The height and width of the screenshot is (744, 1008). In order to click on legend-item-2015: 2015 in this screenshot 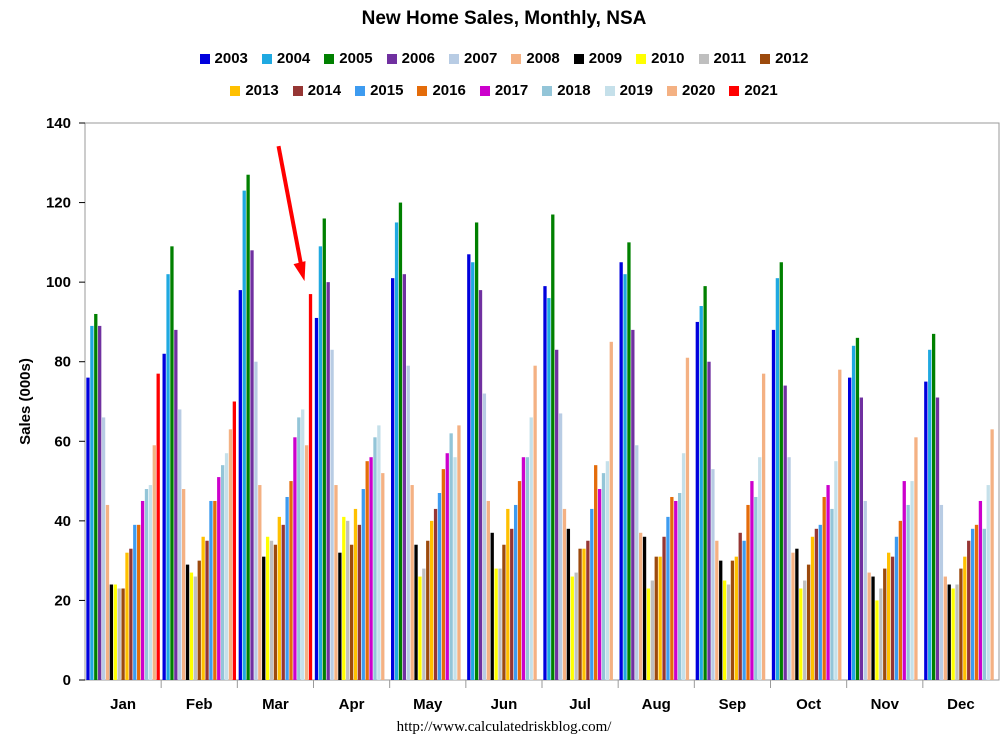, I will do `click(379, 90)`.